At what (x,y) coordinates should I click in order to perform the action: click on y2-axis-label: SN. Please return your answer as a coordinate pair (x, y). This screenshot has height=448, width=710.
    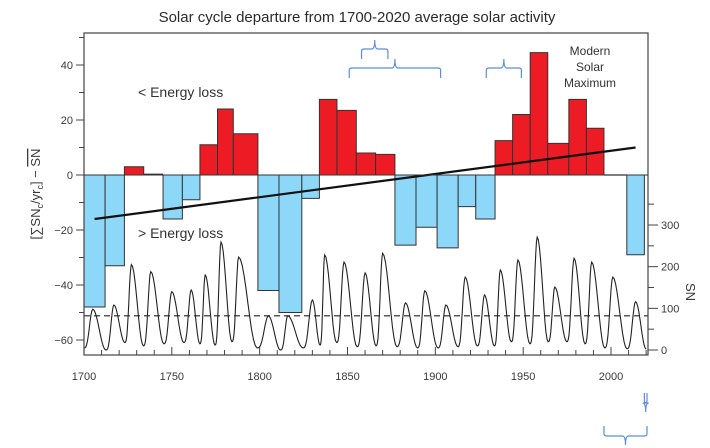
    Looking at the image, I should click on (690, 292).